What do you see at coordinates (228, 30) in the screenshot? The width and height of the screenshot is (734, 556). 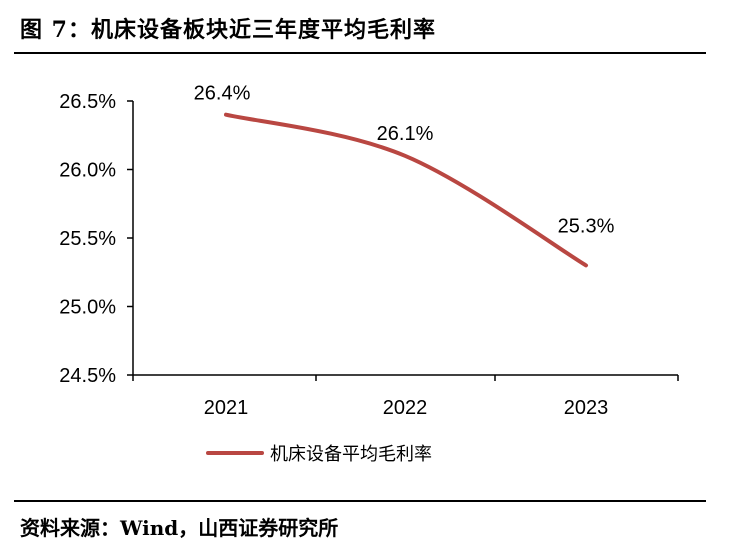 I see `figure-title: 图 7：机床设备板块近三年度平均毛利率` at bounding box center [228, 30].